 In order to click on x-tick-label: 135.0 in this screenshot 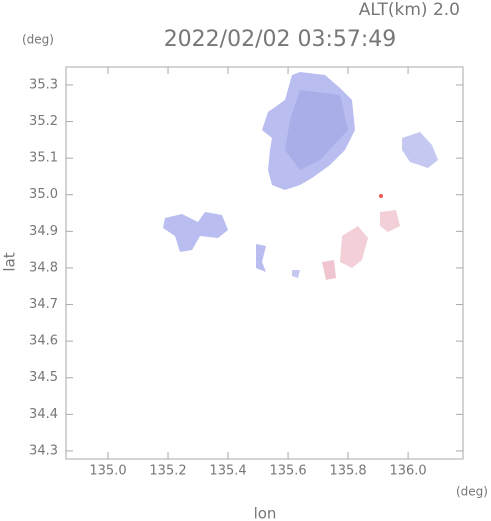, I will do `click(107, 471)`.